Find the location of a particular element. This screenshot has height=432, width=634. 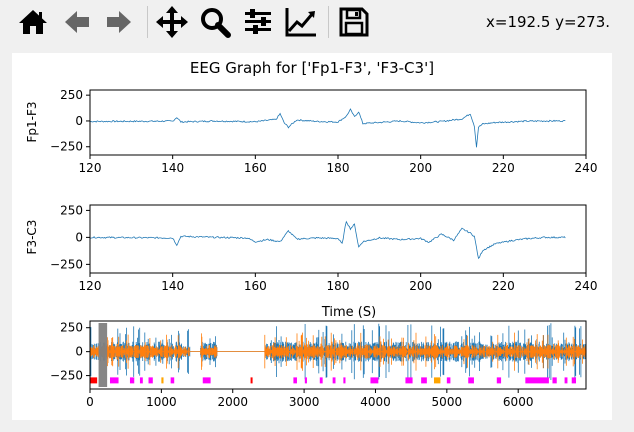

toolbar: x=192.5 y=273. is located at coordinates (317, 23).